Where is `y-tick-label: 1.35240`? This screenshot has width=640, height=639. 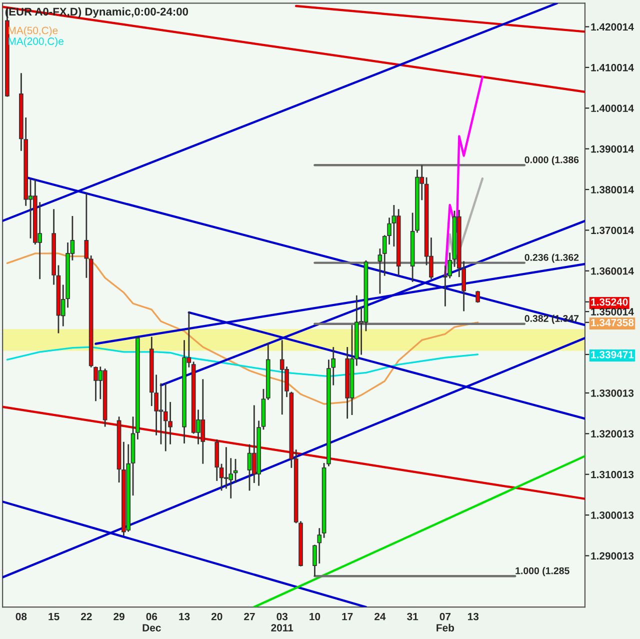
y-tick-label: 1.35240 is located at coordinates (609, 302).